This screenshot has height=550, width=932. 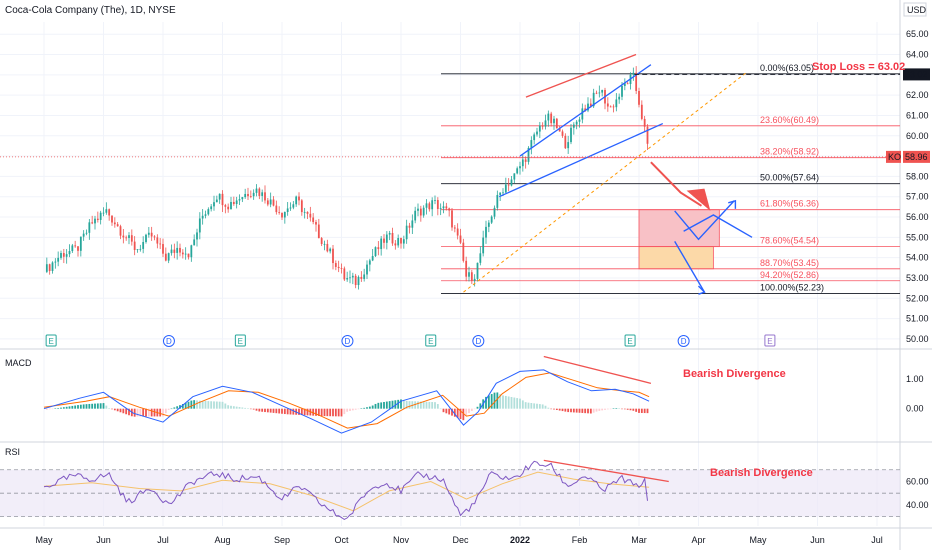 I want to click on macd-tick-label: 1.00, so click(x=915, y=379).